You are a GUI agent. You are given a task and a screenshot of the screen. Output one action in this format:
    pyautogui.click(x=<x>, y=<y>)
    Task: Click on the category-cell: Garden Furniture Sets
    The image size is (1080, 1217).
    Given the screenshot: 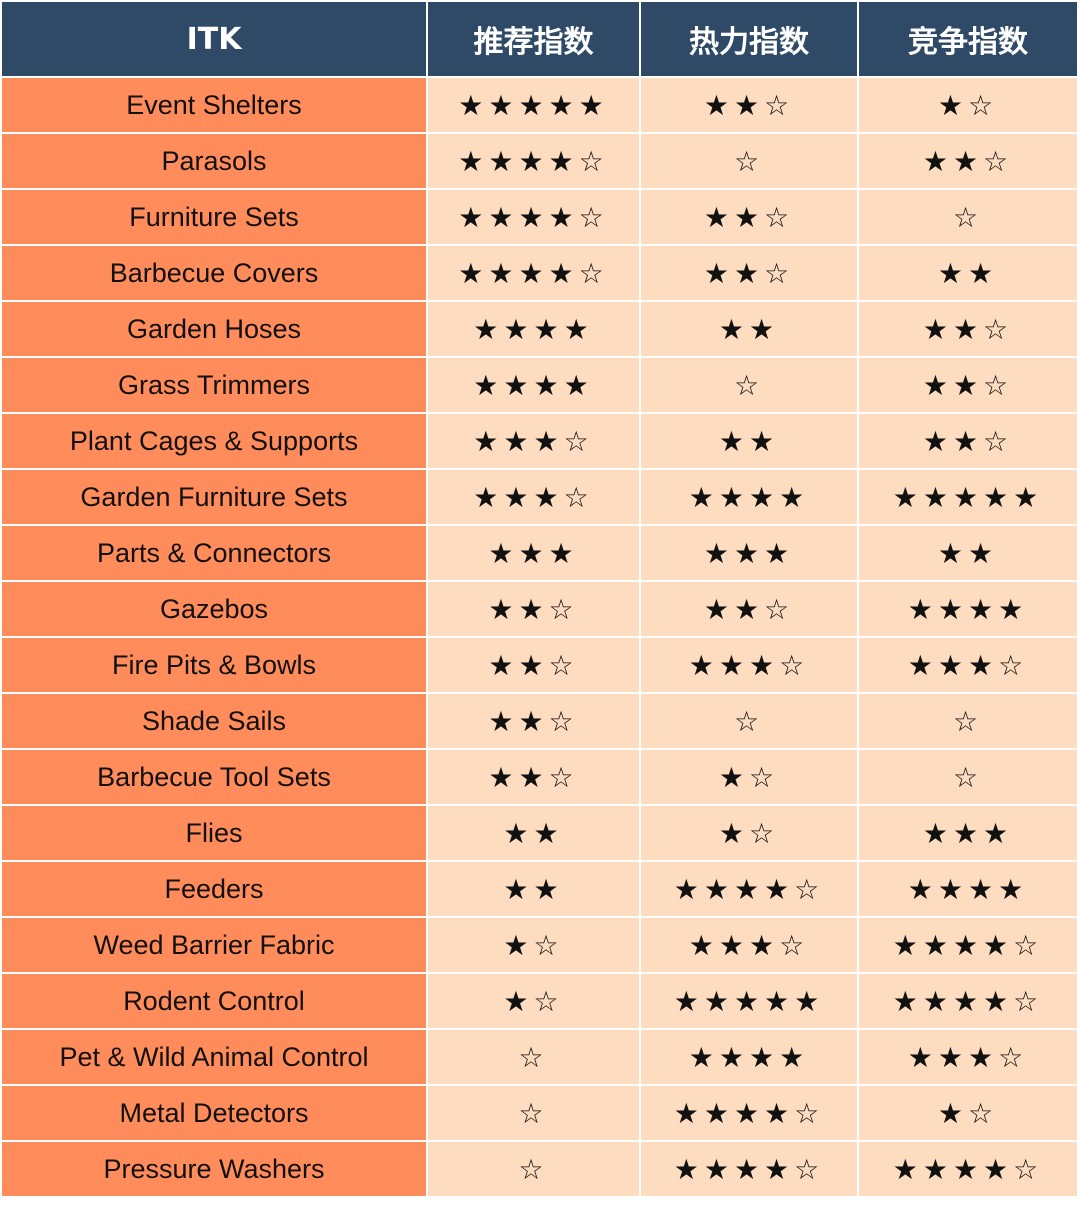 What is the action you would take?
    pyautogui.click(x=214, y=497)
    